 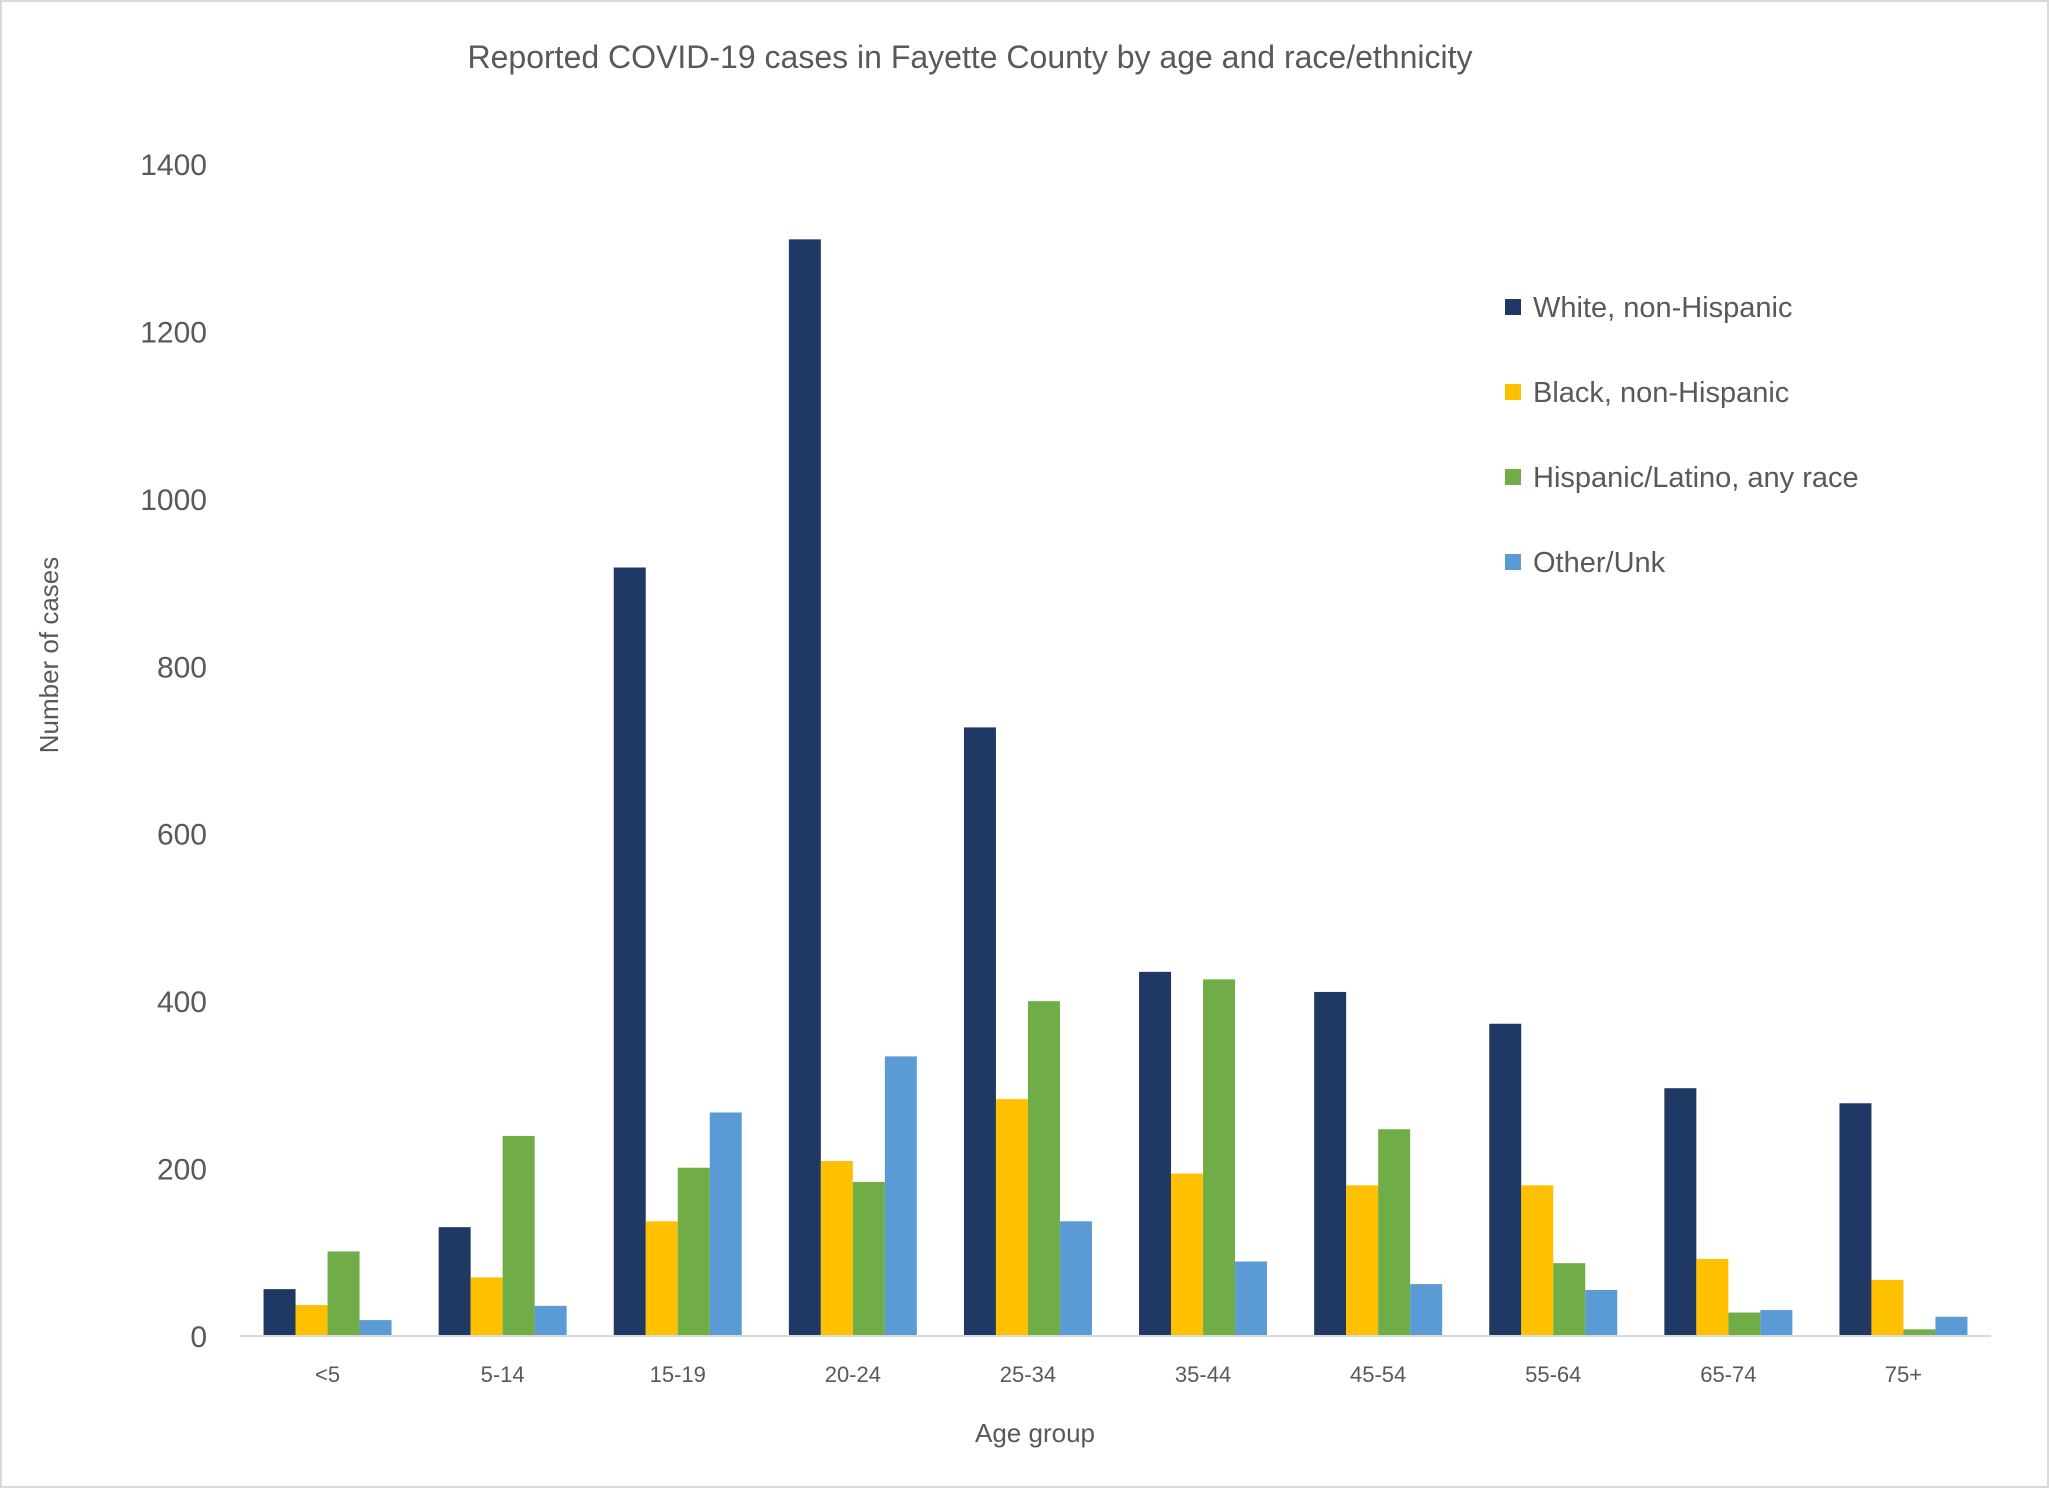 I want to click on x-tick-label: <5, so click(x=327, y=1374).